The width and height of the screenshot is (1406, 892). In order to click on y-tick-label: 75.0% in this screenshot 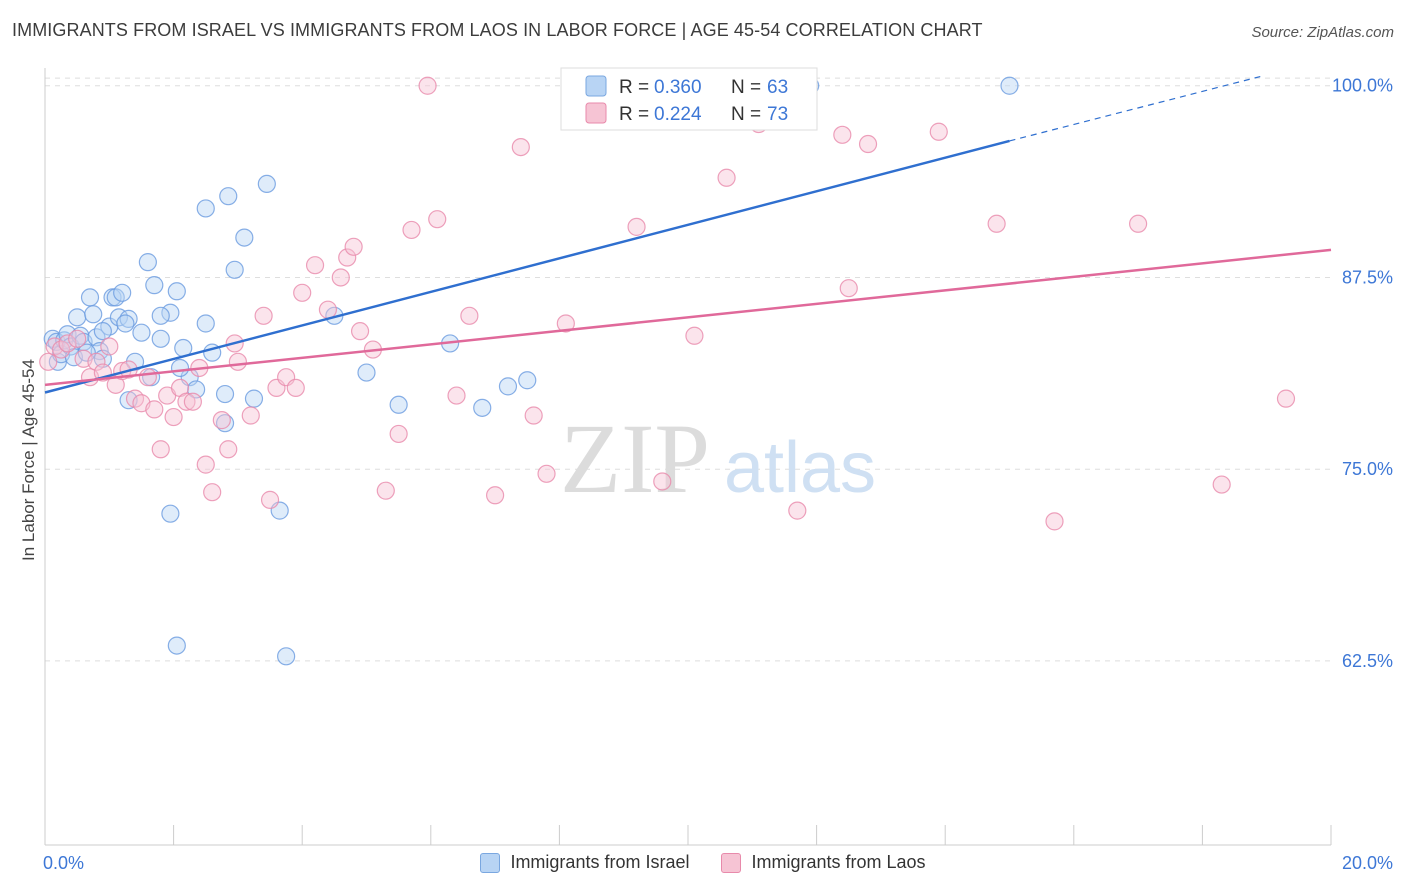, I will do `click(1367, 469)`.